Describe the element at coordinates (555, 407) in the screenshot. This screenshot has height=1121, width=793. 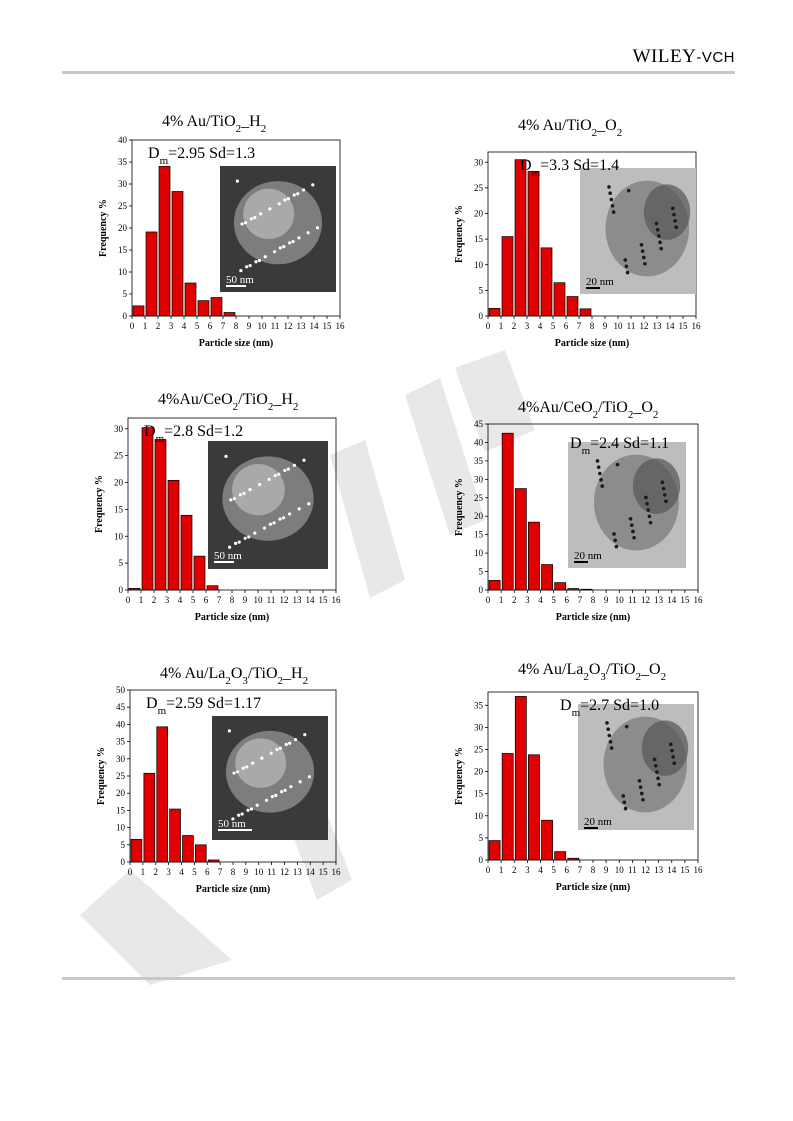
I see `chart-title-part: 4%Au/CeO` at that location.